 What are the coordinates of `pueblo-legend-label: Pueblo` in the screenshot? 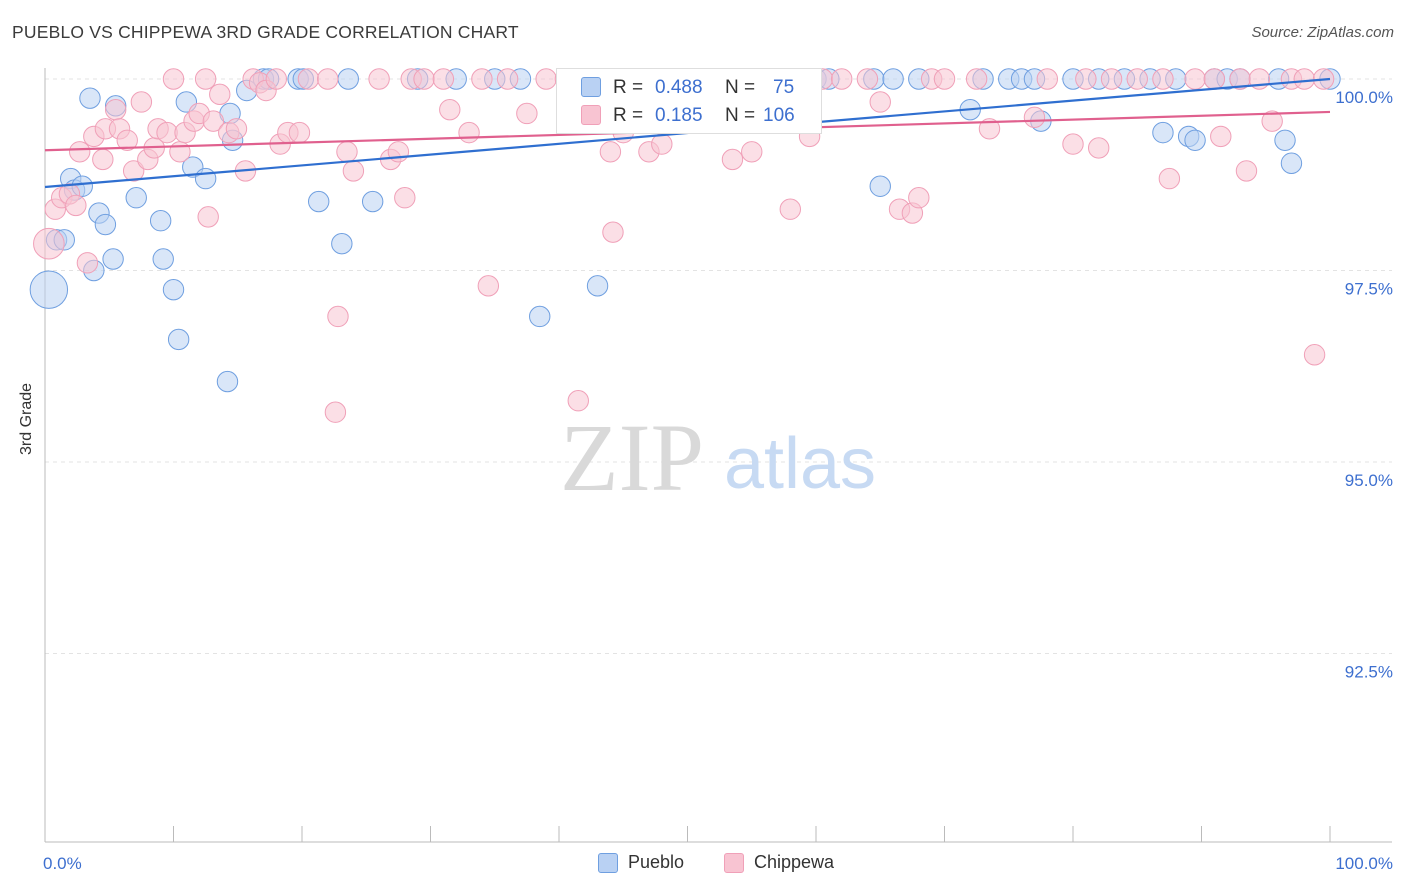 It's located at (656, 862).